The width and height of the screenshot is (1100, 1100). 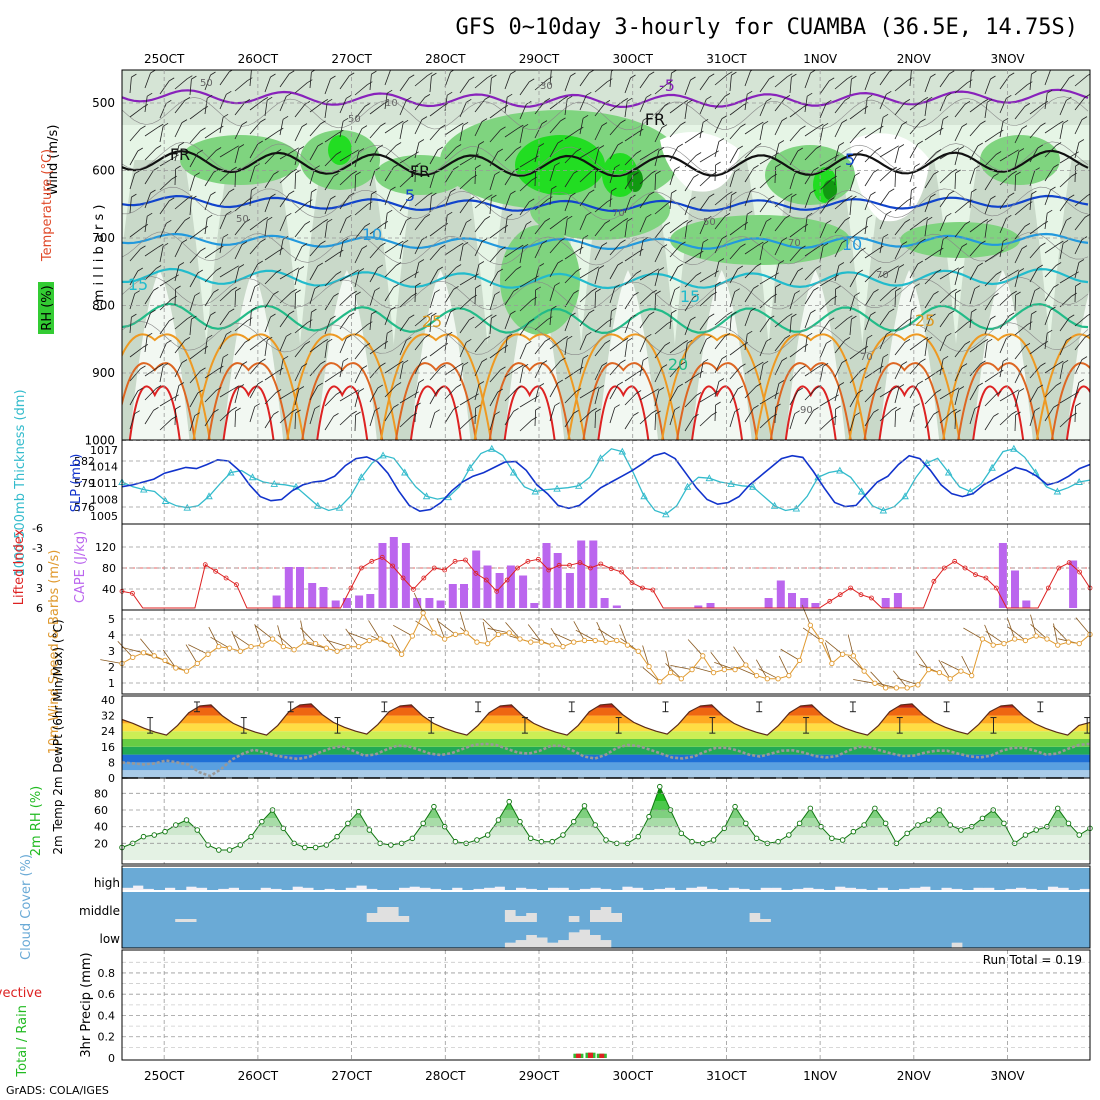 I want to click on temp2m-tick-label: 40, so click(x=108, y=700).